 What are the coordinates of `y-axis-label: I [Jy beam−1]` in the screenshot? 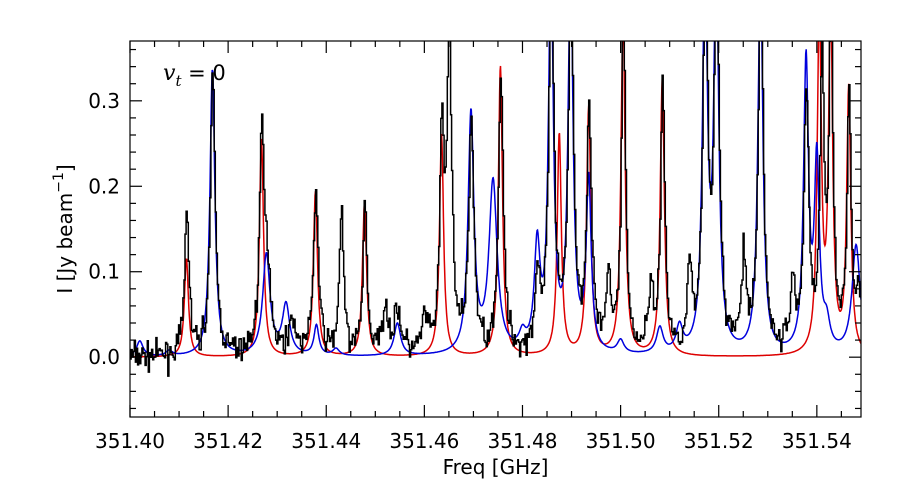 It's located at (64, 228).